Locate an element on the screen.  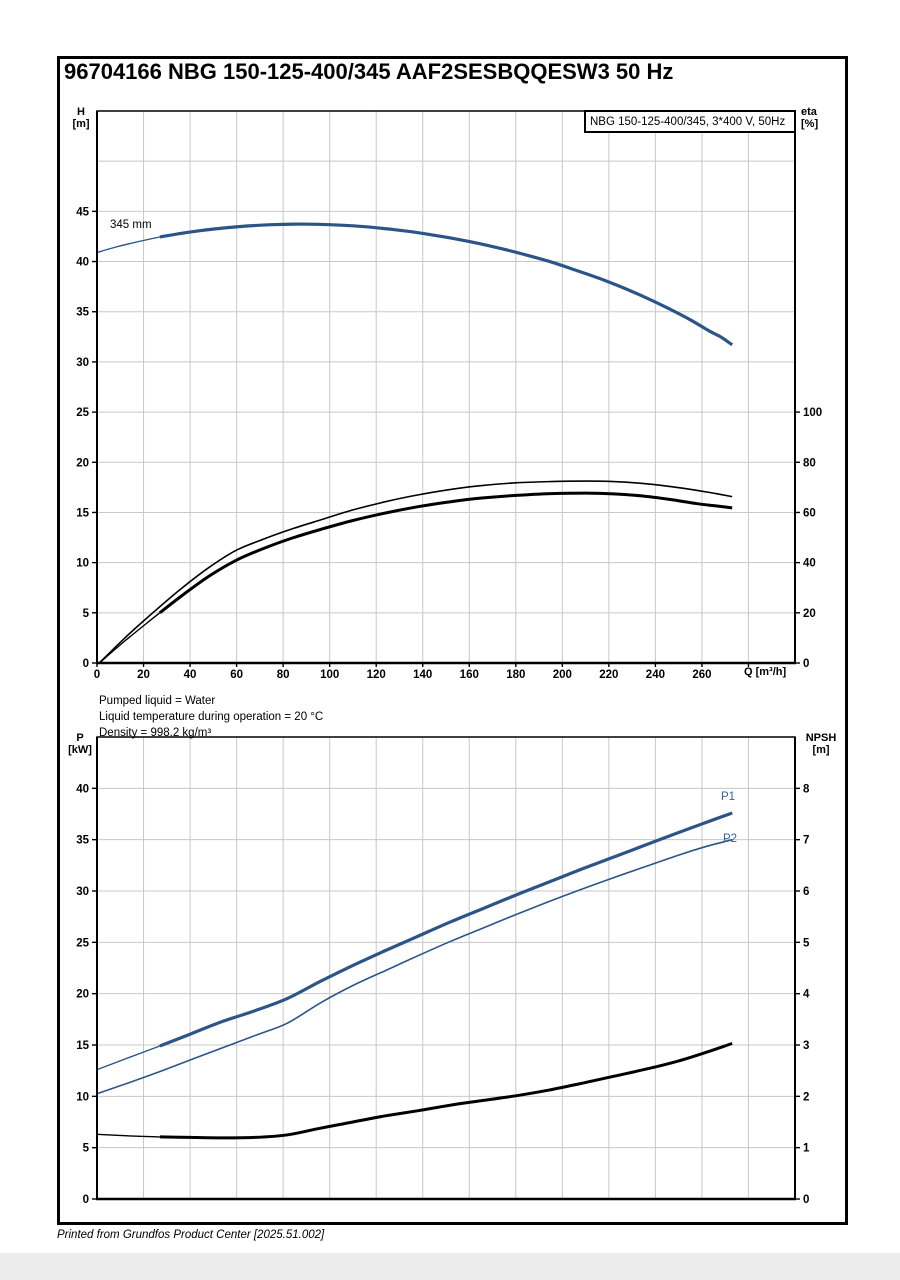
svg-text: 7 is located at coordinates (806, 841).